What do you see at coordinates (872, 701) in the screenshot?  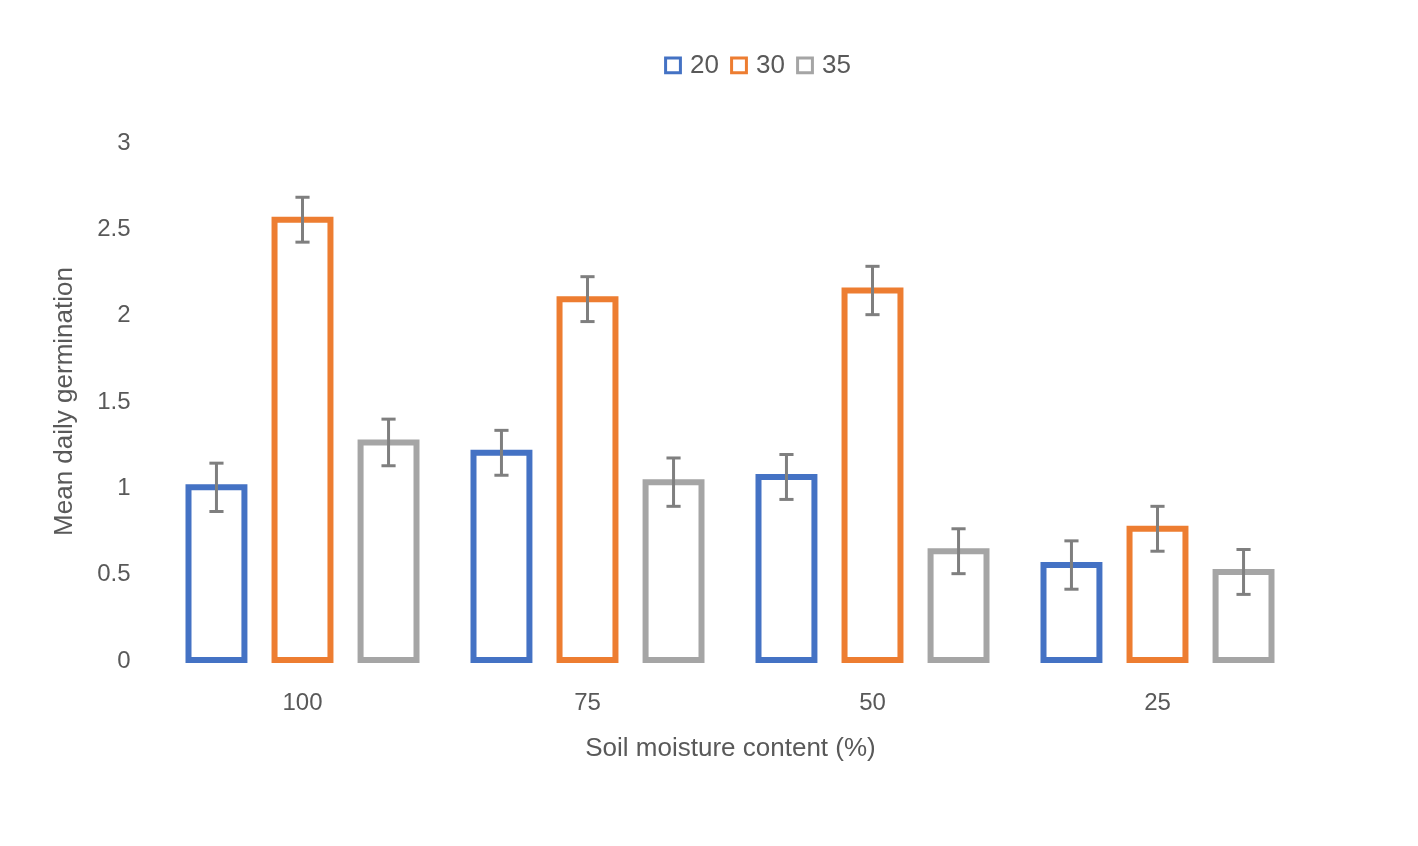 I see `x-tick-label: 50` at bounding box center [872, 701].